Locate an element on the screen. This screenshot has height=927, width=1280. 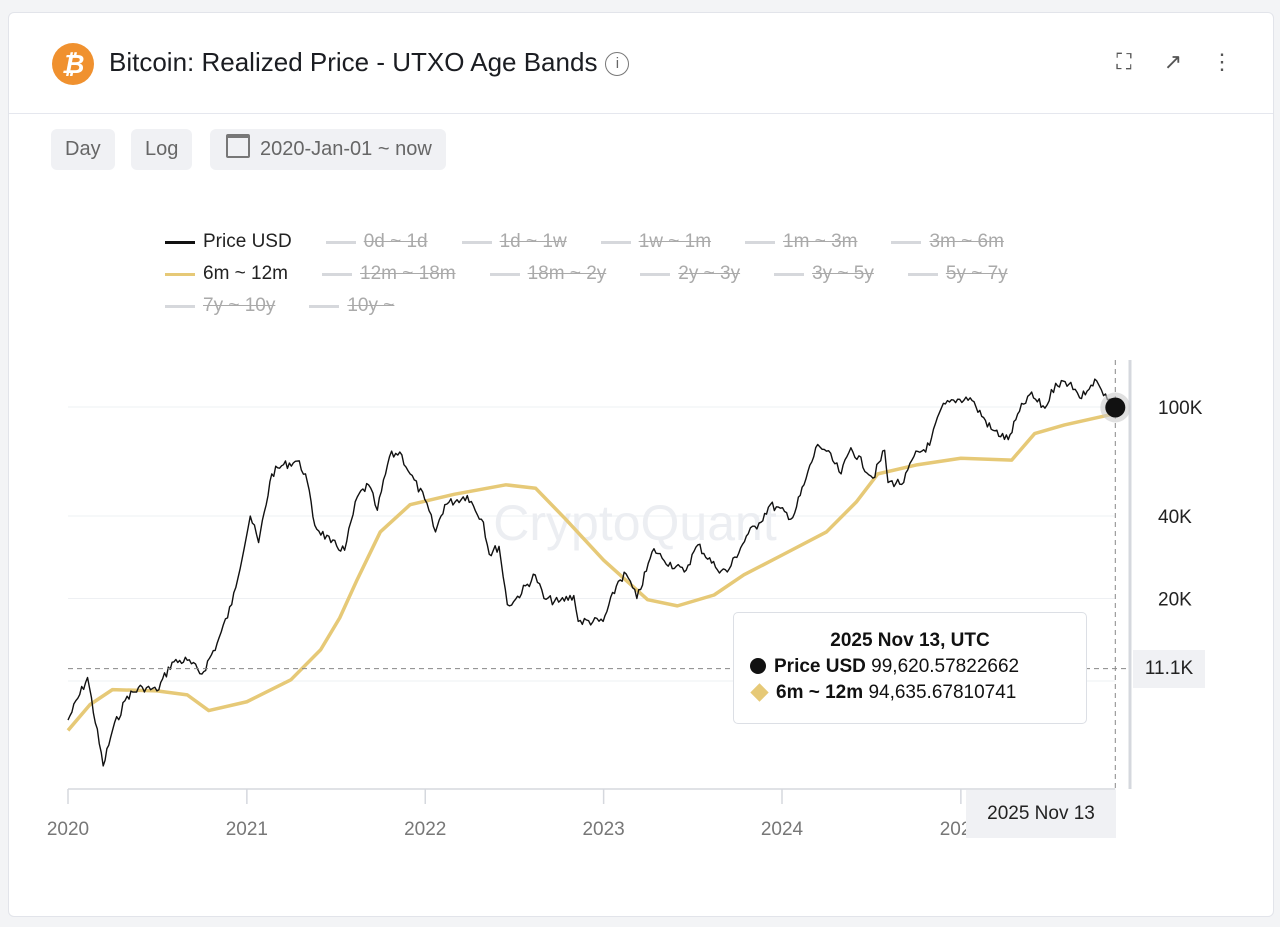
tooltip-date: 2025 Nov 13, UTC is located at coordinates (910, 640).